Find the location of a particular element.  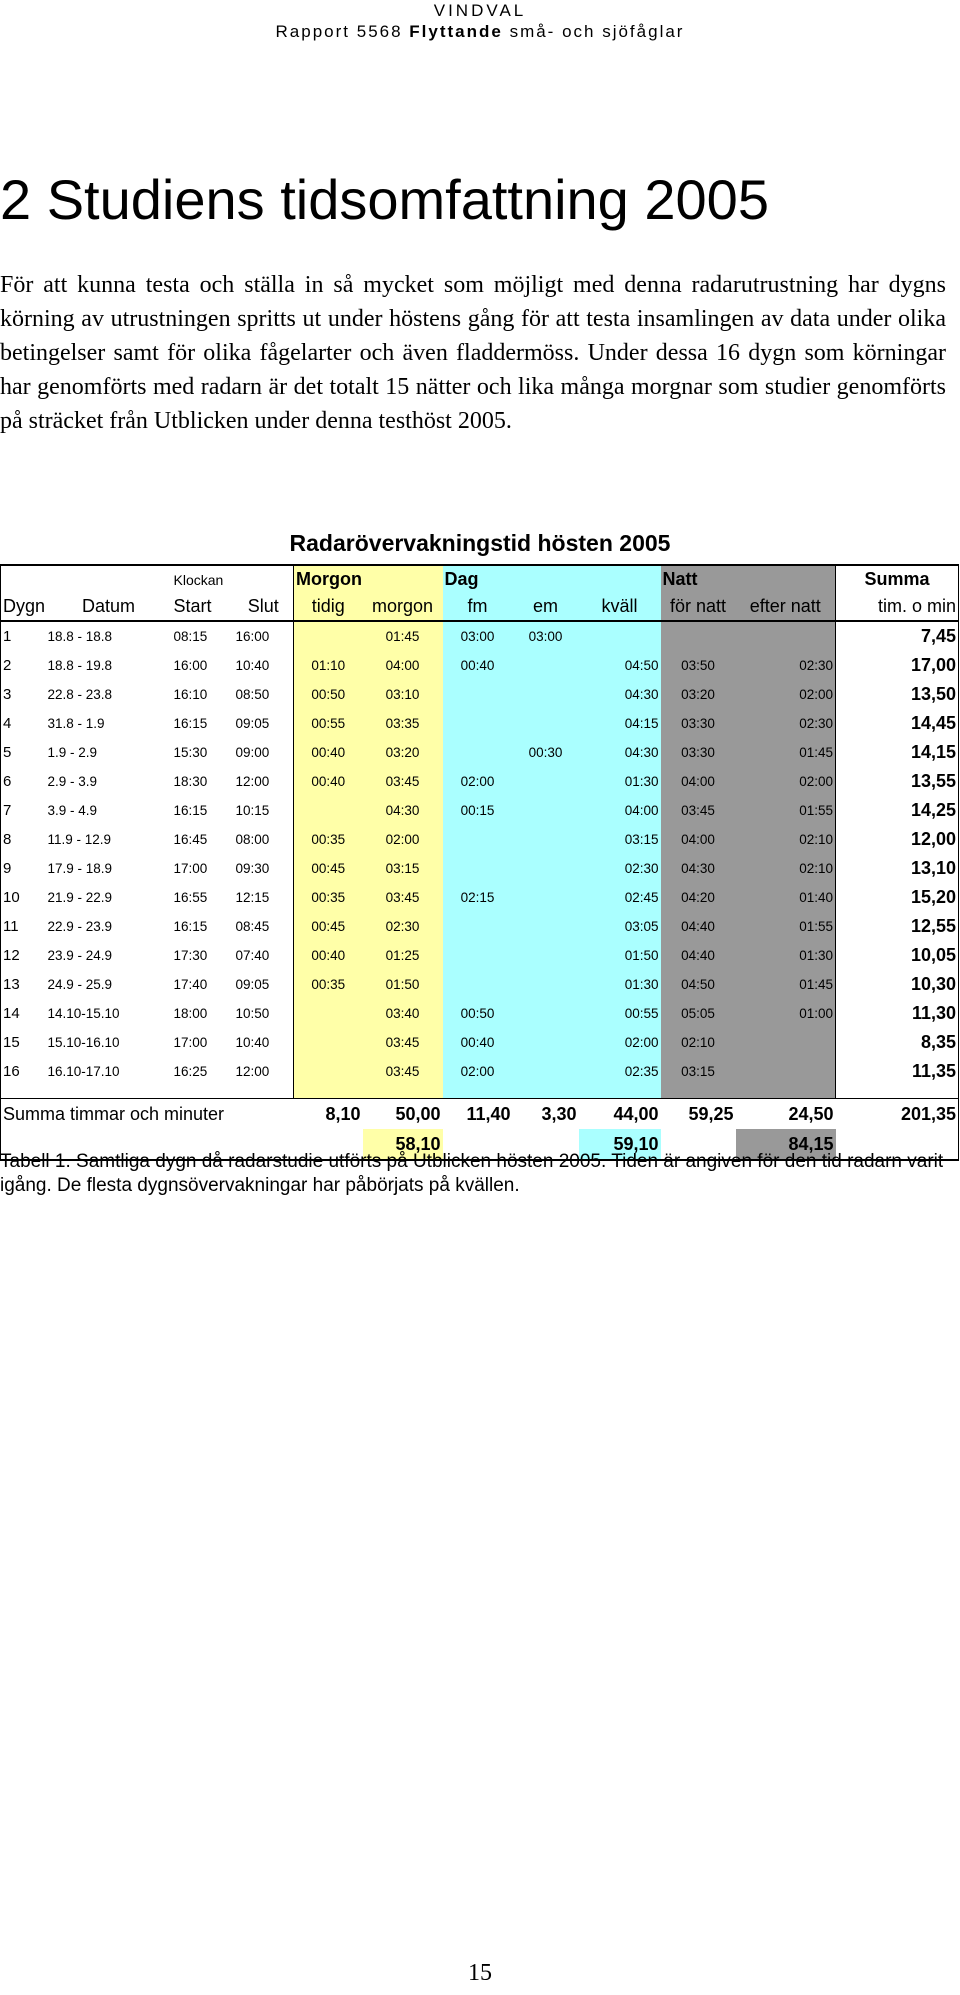

cell-fm: 02:15 is located at coordinates (477, 897).